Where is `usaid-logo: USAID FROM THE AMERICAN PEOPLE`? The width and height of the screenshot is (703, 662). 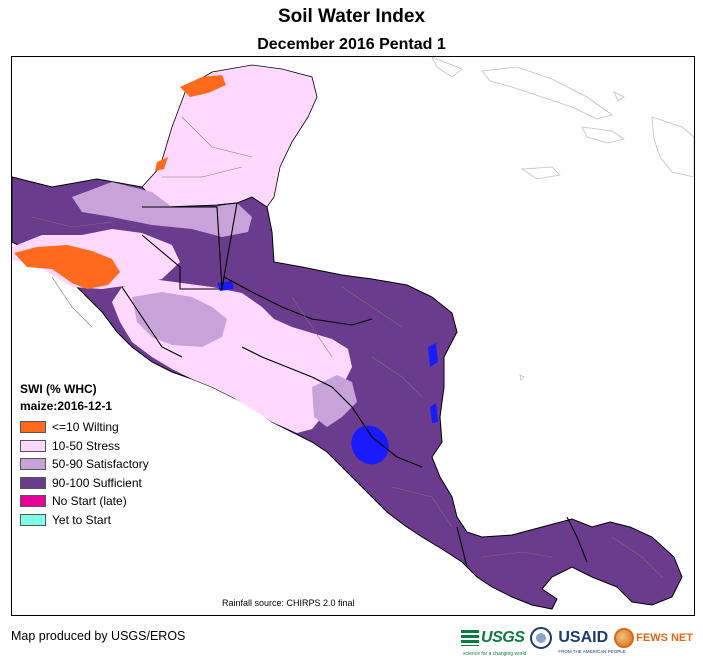 usaid-logo: USAID FROM THE AMERICAN PEOPLE is located at coordinates (591, 641).